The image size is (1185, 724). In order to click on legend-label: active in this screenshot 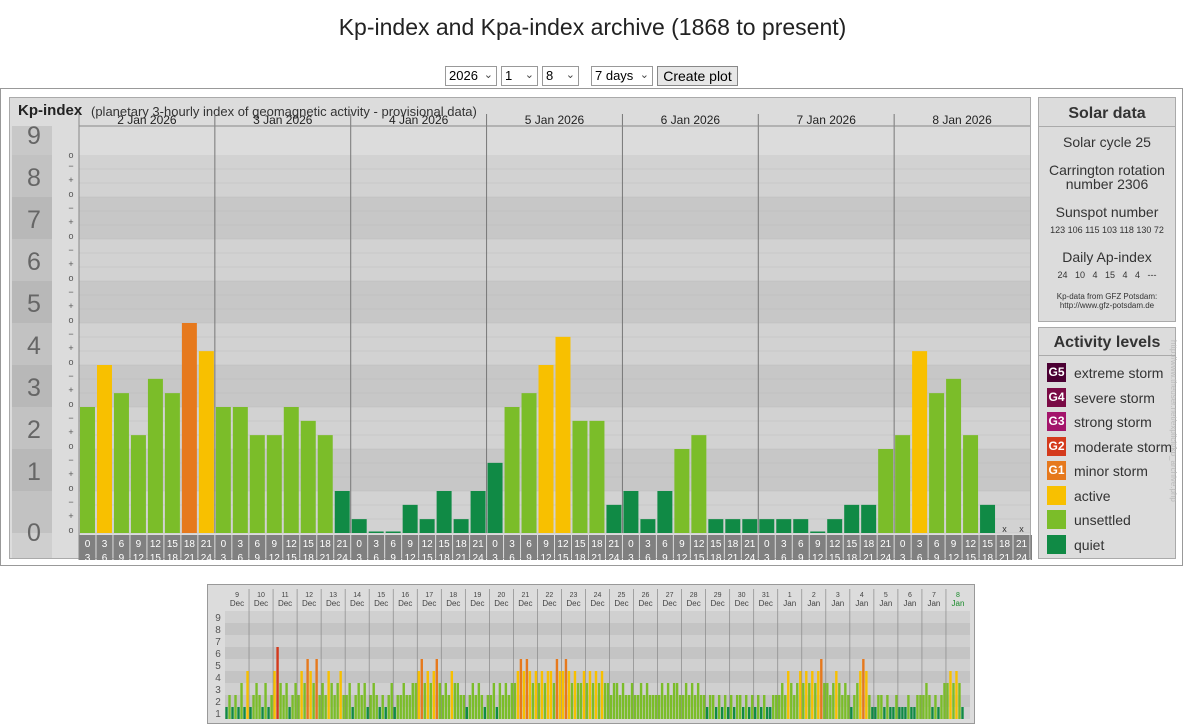, I will do `click(1092, 495)`.